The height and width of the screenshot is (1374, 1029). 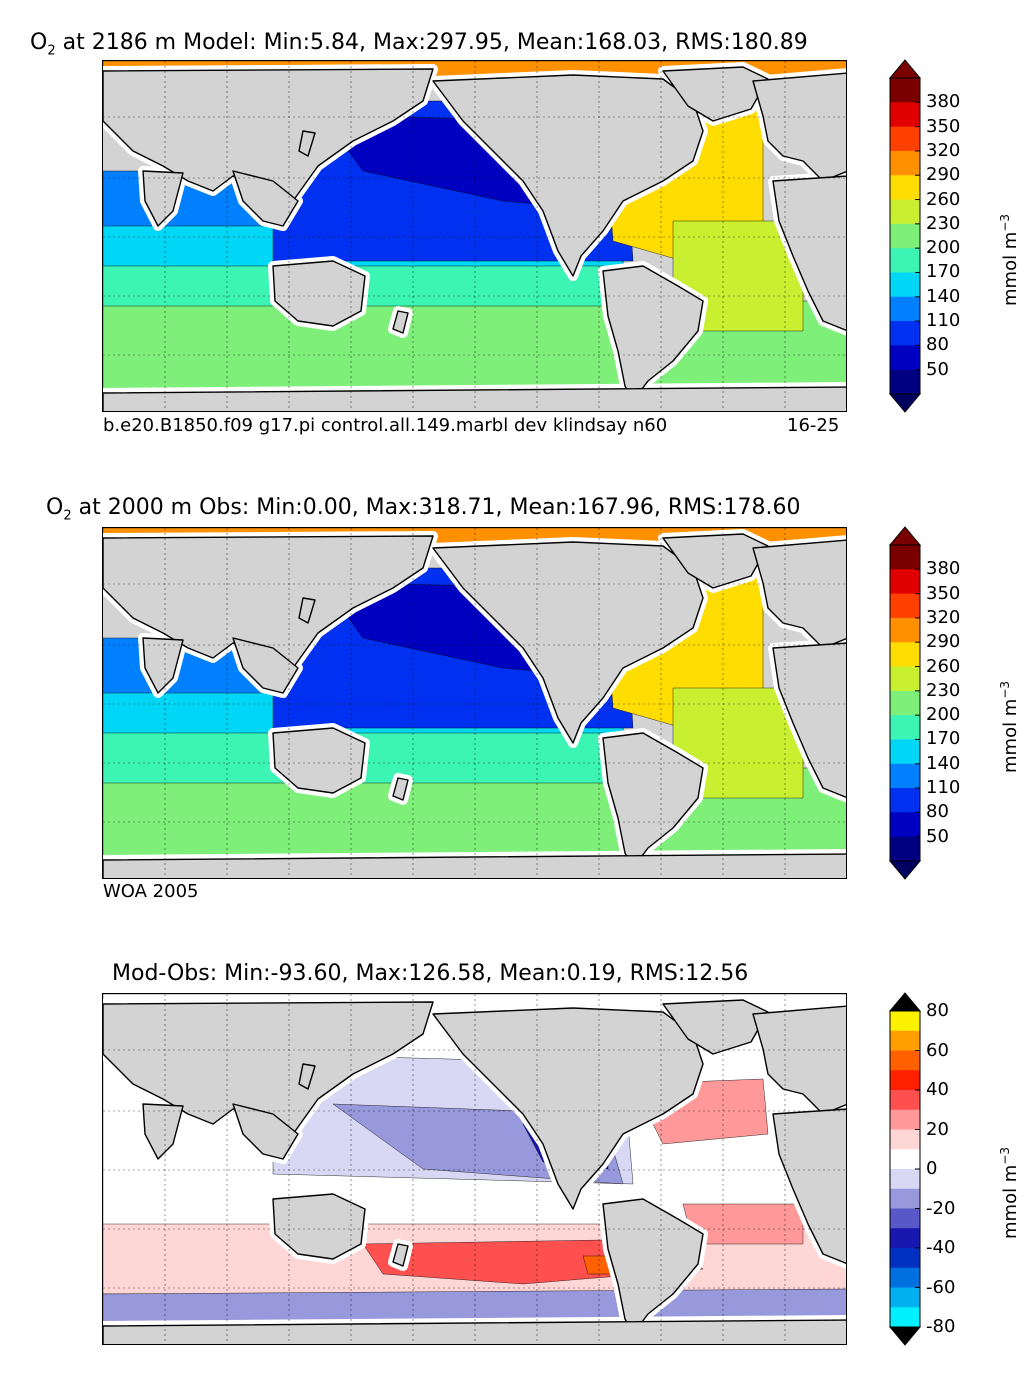 I want to click on panel-2-title-prefix: O, so click(x=55, y=507).